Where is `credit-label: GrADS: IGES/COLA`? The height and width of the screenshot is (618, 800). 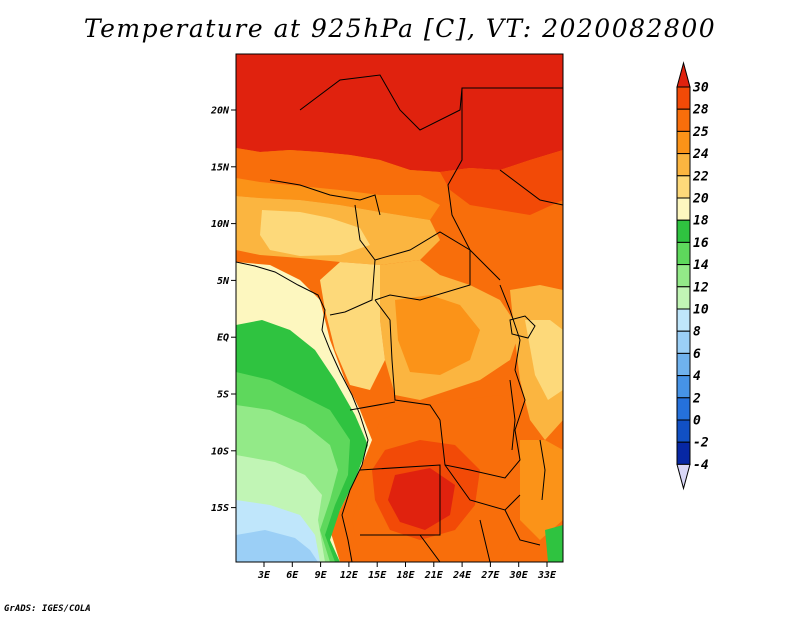 credit-label: GrADS: IGES/COLA is located at coordinates (47, 609).